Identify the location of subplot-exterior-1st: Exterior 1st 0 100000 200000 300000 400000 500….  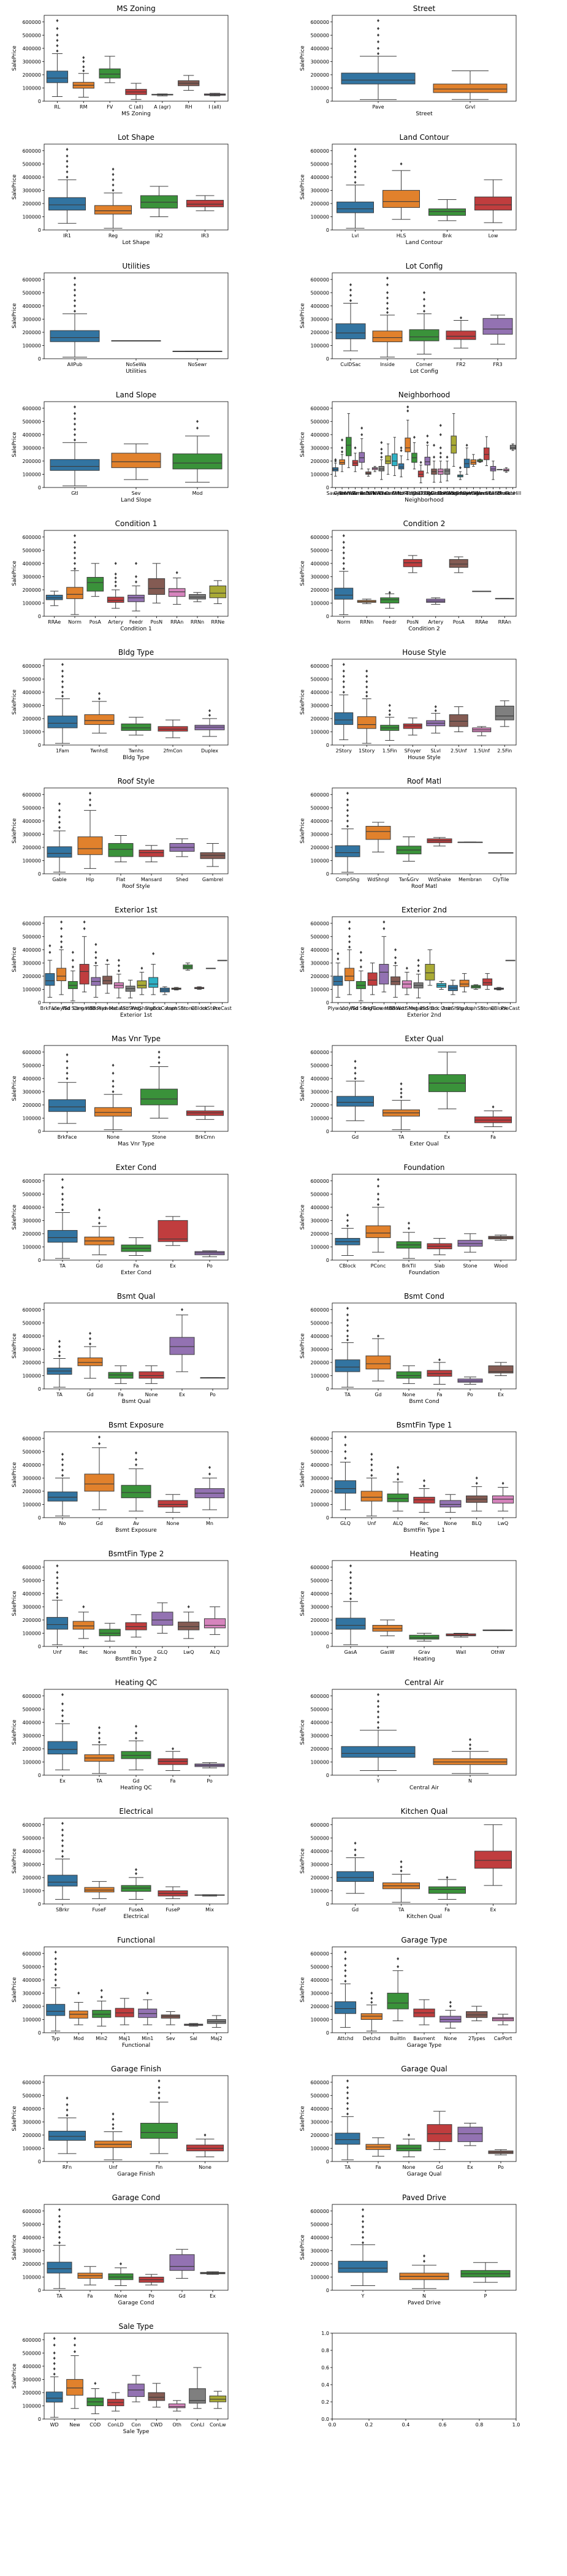
(122, 962).